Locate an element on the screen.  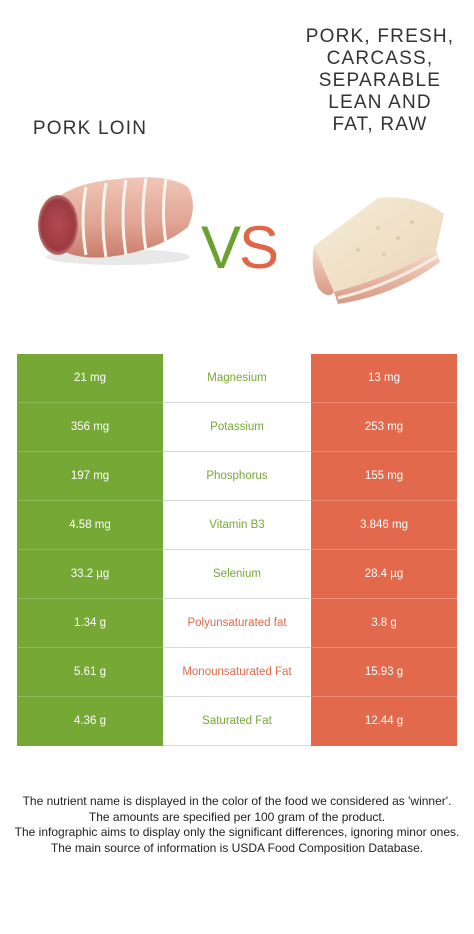
nutrient-name: Magnesium is located at coordinates (237, 378).